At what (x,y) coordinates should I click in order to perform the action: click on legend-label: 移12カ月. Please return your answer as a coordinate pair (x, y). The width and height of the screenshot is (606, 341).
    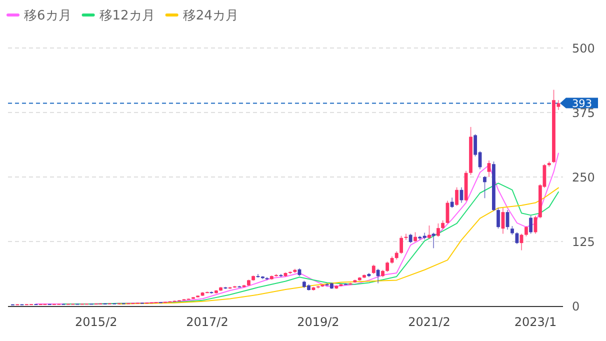
    Looking at the image, I should click on (127, 16).